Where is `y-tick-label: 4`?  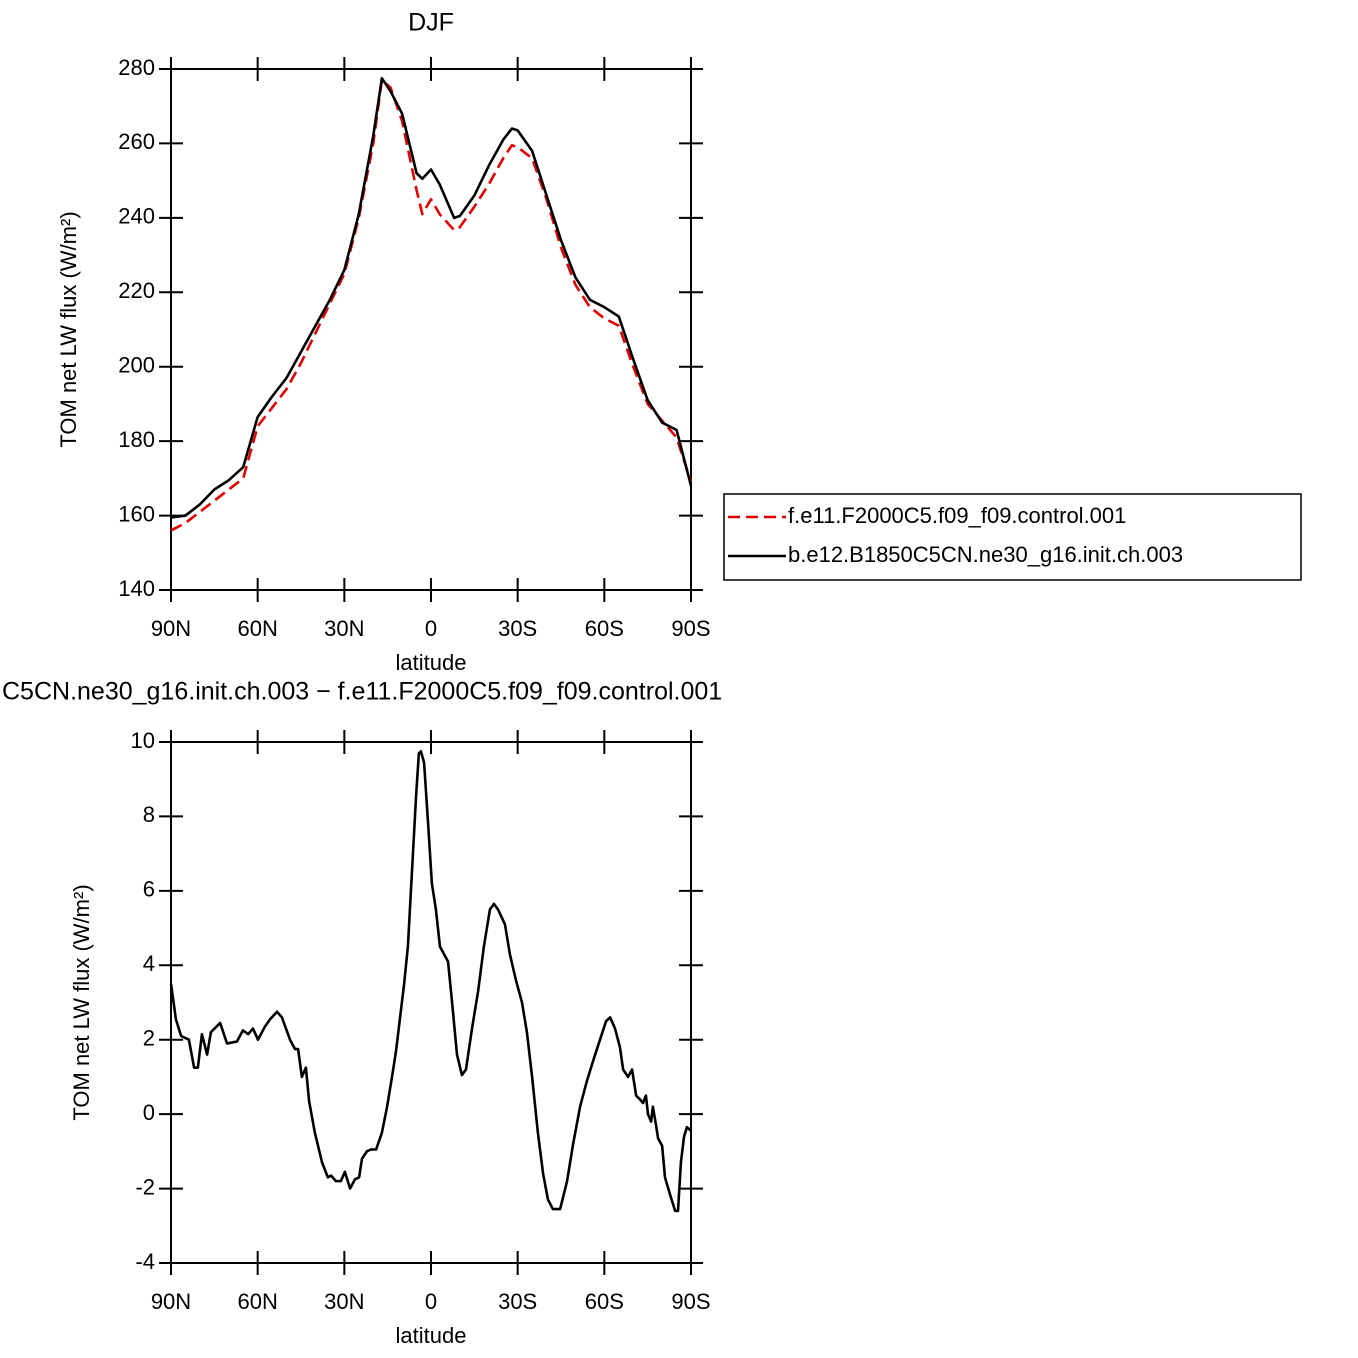
y-tick-label: 4 is located at coordinates (149, 963).